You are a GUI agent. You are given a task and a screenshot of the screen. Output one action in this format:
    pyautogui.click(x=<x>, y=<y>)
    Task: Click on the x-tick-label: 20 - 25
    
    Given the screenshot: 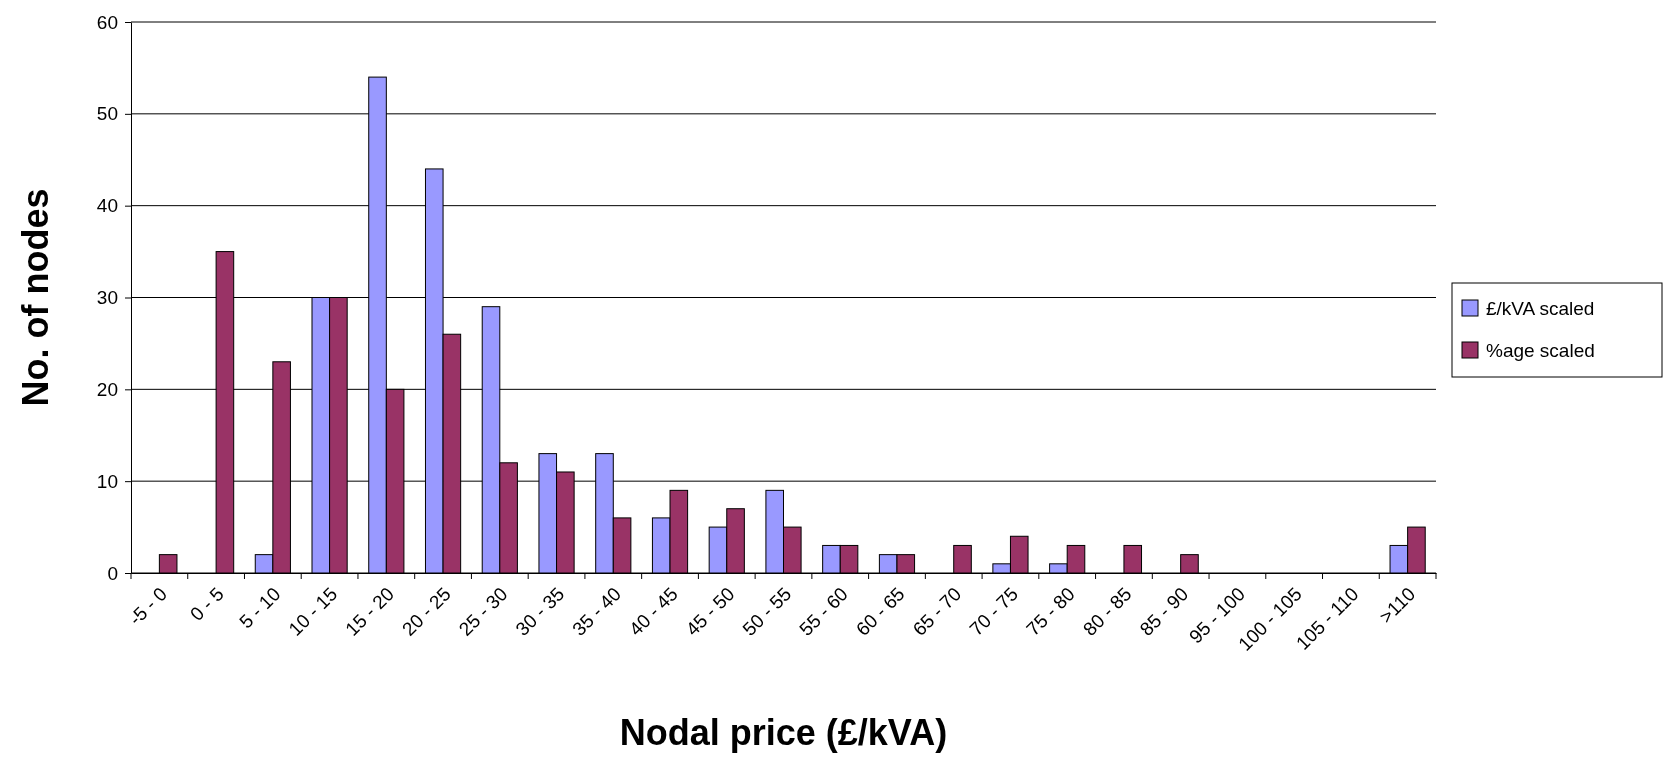 What is the action you would take?
    pyautogui.click(x=426, y=611)
    